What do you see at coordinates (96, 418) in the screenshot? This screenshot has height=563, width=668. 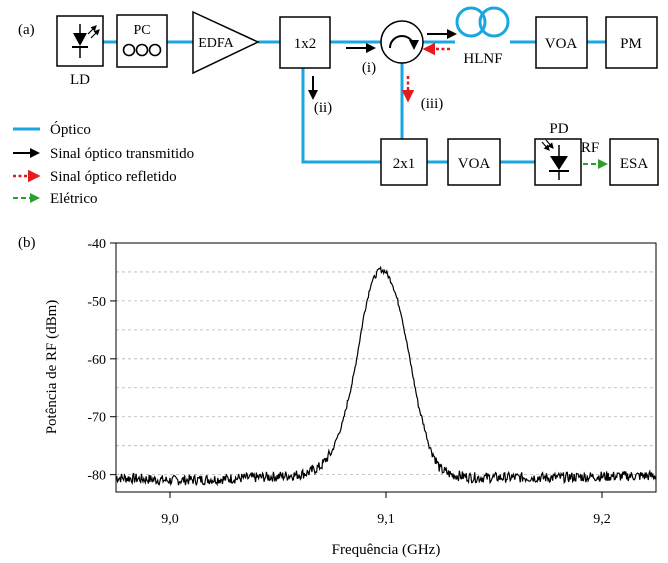 I see `y-tick-label: -70` at bounding box center [96, 418].